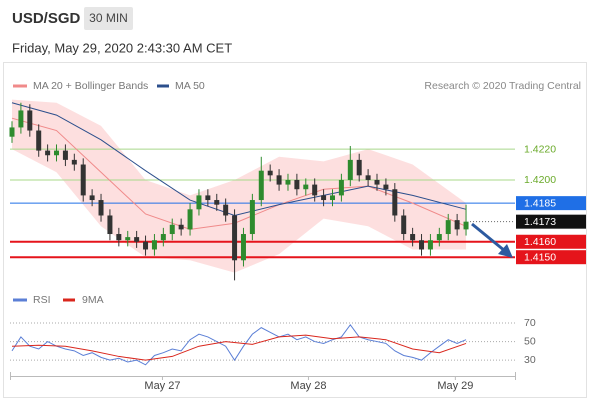  What do you see at coordinates (162, 386) in the screenshot?
I see `x-tick-label: May 27` at bounding box center [162, 386].